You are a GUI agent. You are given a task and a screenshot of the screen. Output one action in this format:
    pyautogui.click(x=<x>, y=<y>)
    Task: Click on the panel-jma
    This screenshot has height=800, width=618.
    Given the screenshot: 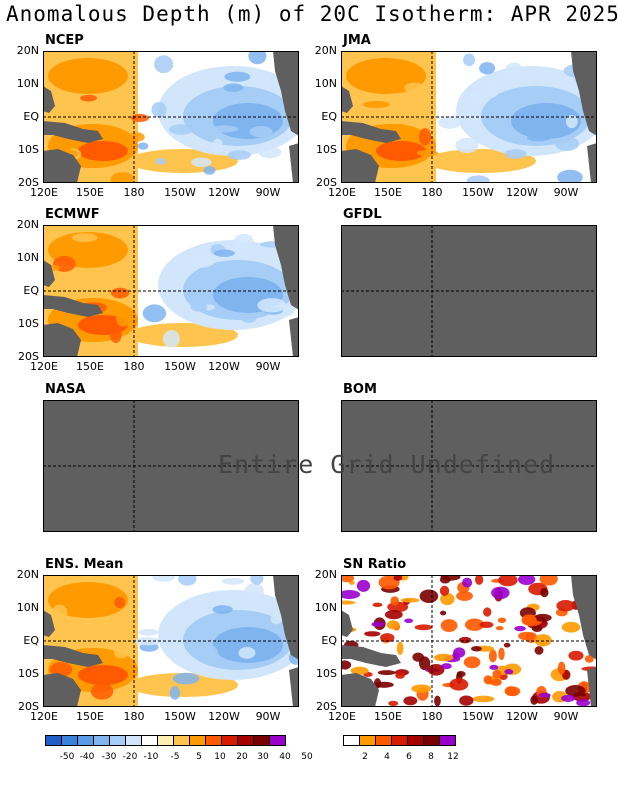 What is the action you would take?
    pyautogui.click(x=469, y=117)
    